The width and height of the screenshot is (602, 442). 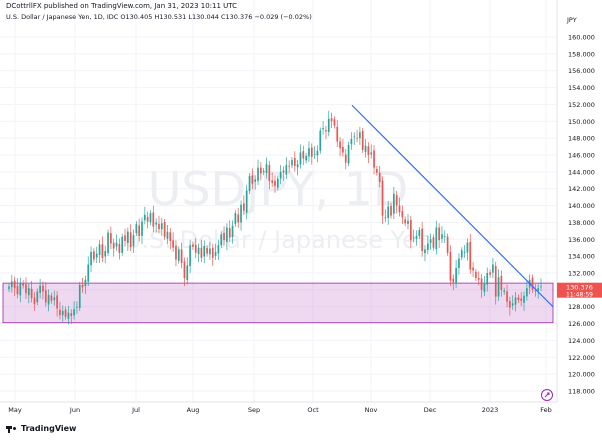 I want to click on support-zone, so click(x=278, y=303).